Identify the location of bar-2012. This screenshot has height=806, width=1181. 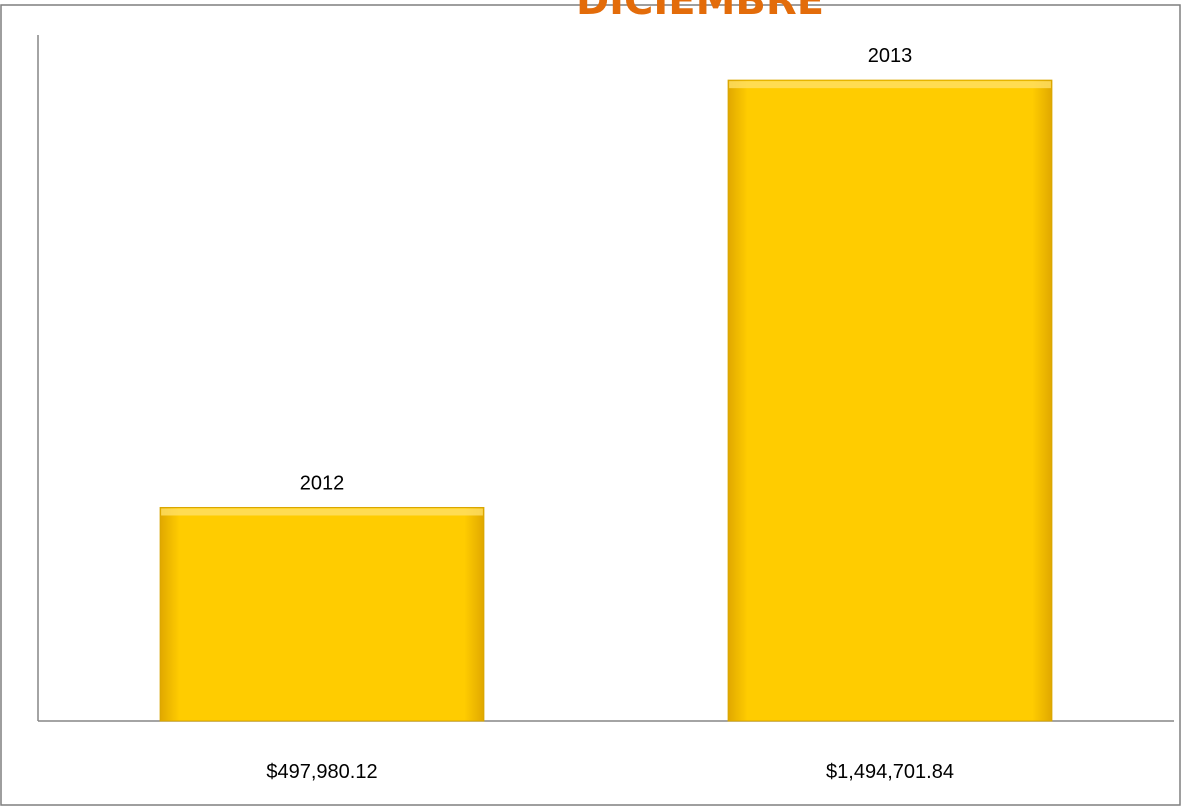
(322, 614).